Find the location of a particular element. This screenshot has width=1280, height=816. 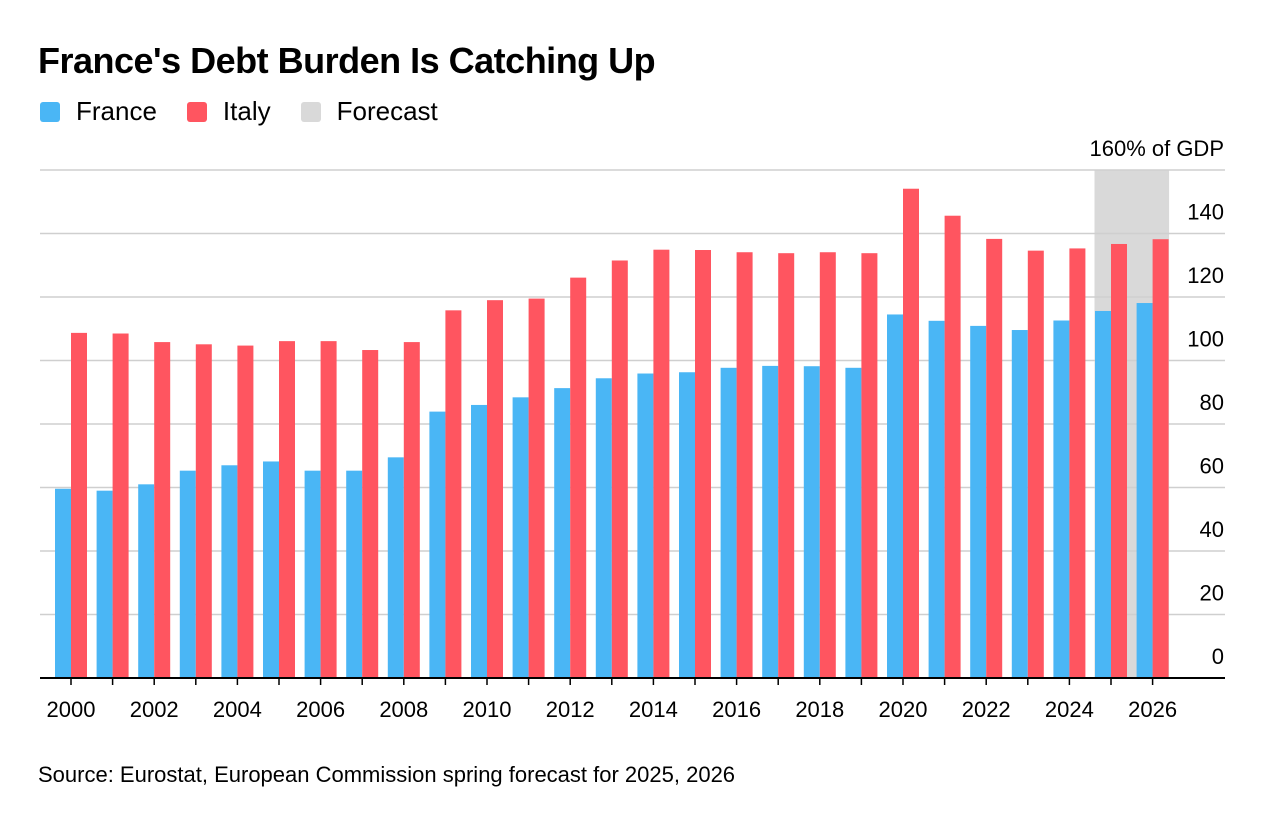

bar-italy-2015 is located at coordinates (703, 464).